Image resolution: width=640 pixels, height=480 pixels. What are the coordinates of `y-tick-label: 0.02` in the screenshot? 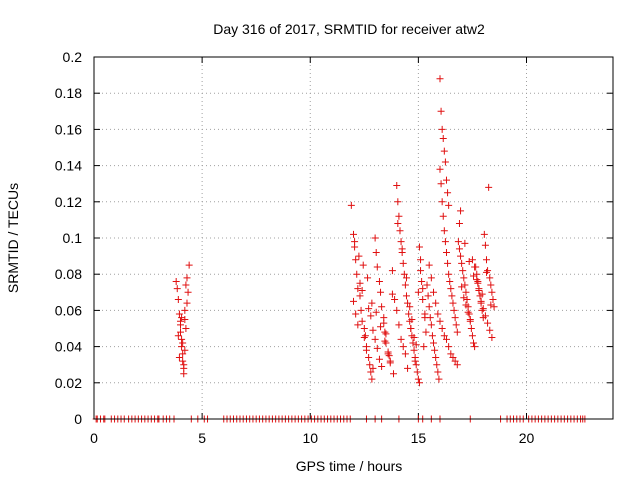 It's located at (68, 383).